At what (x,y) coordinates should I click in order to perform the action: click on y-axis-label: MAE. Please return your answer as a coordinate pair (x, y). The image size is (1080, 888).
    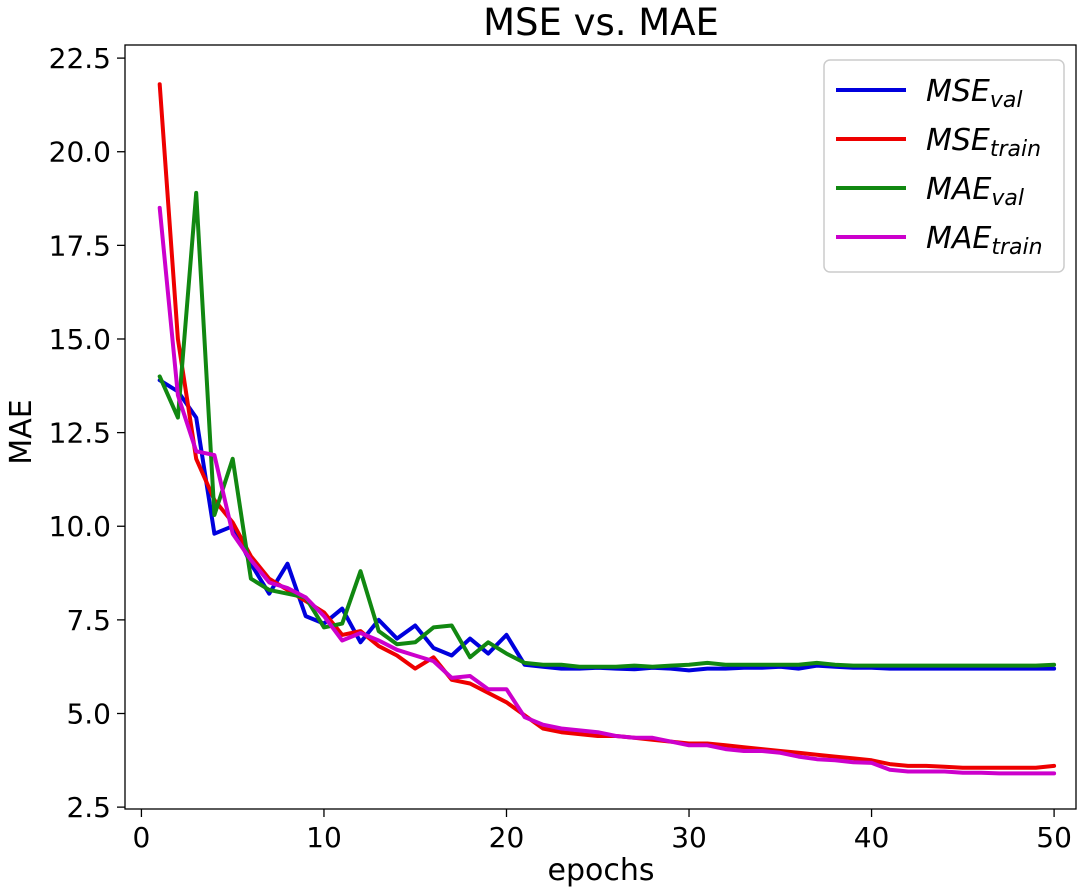
    Looking at the image, I should click on (21, 431).